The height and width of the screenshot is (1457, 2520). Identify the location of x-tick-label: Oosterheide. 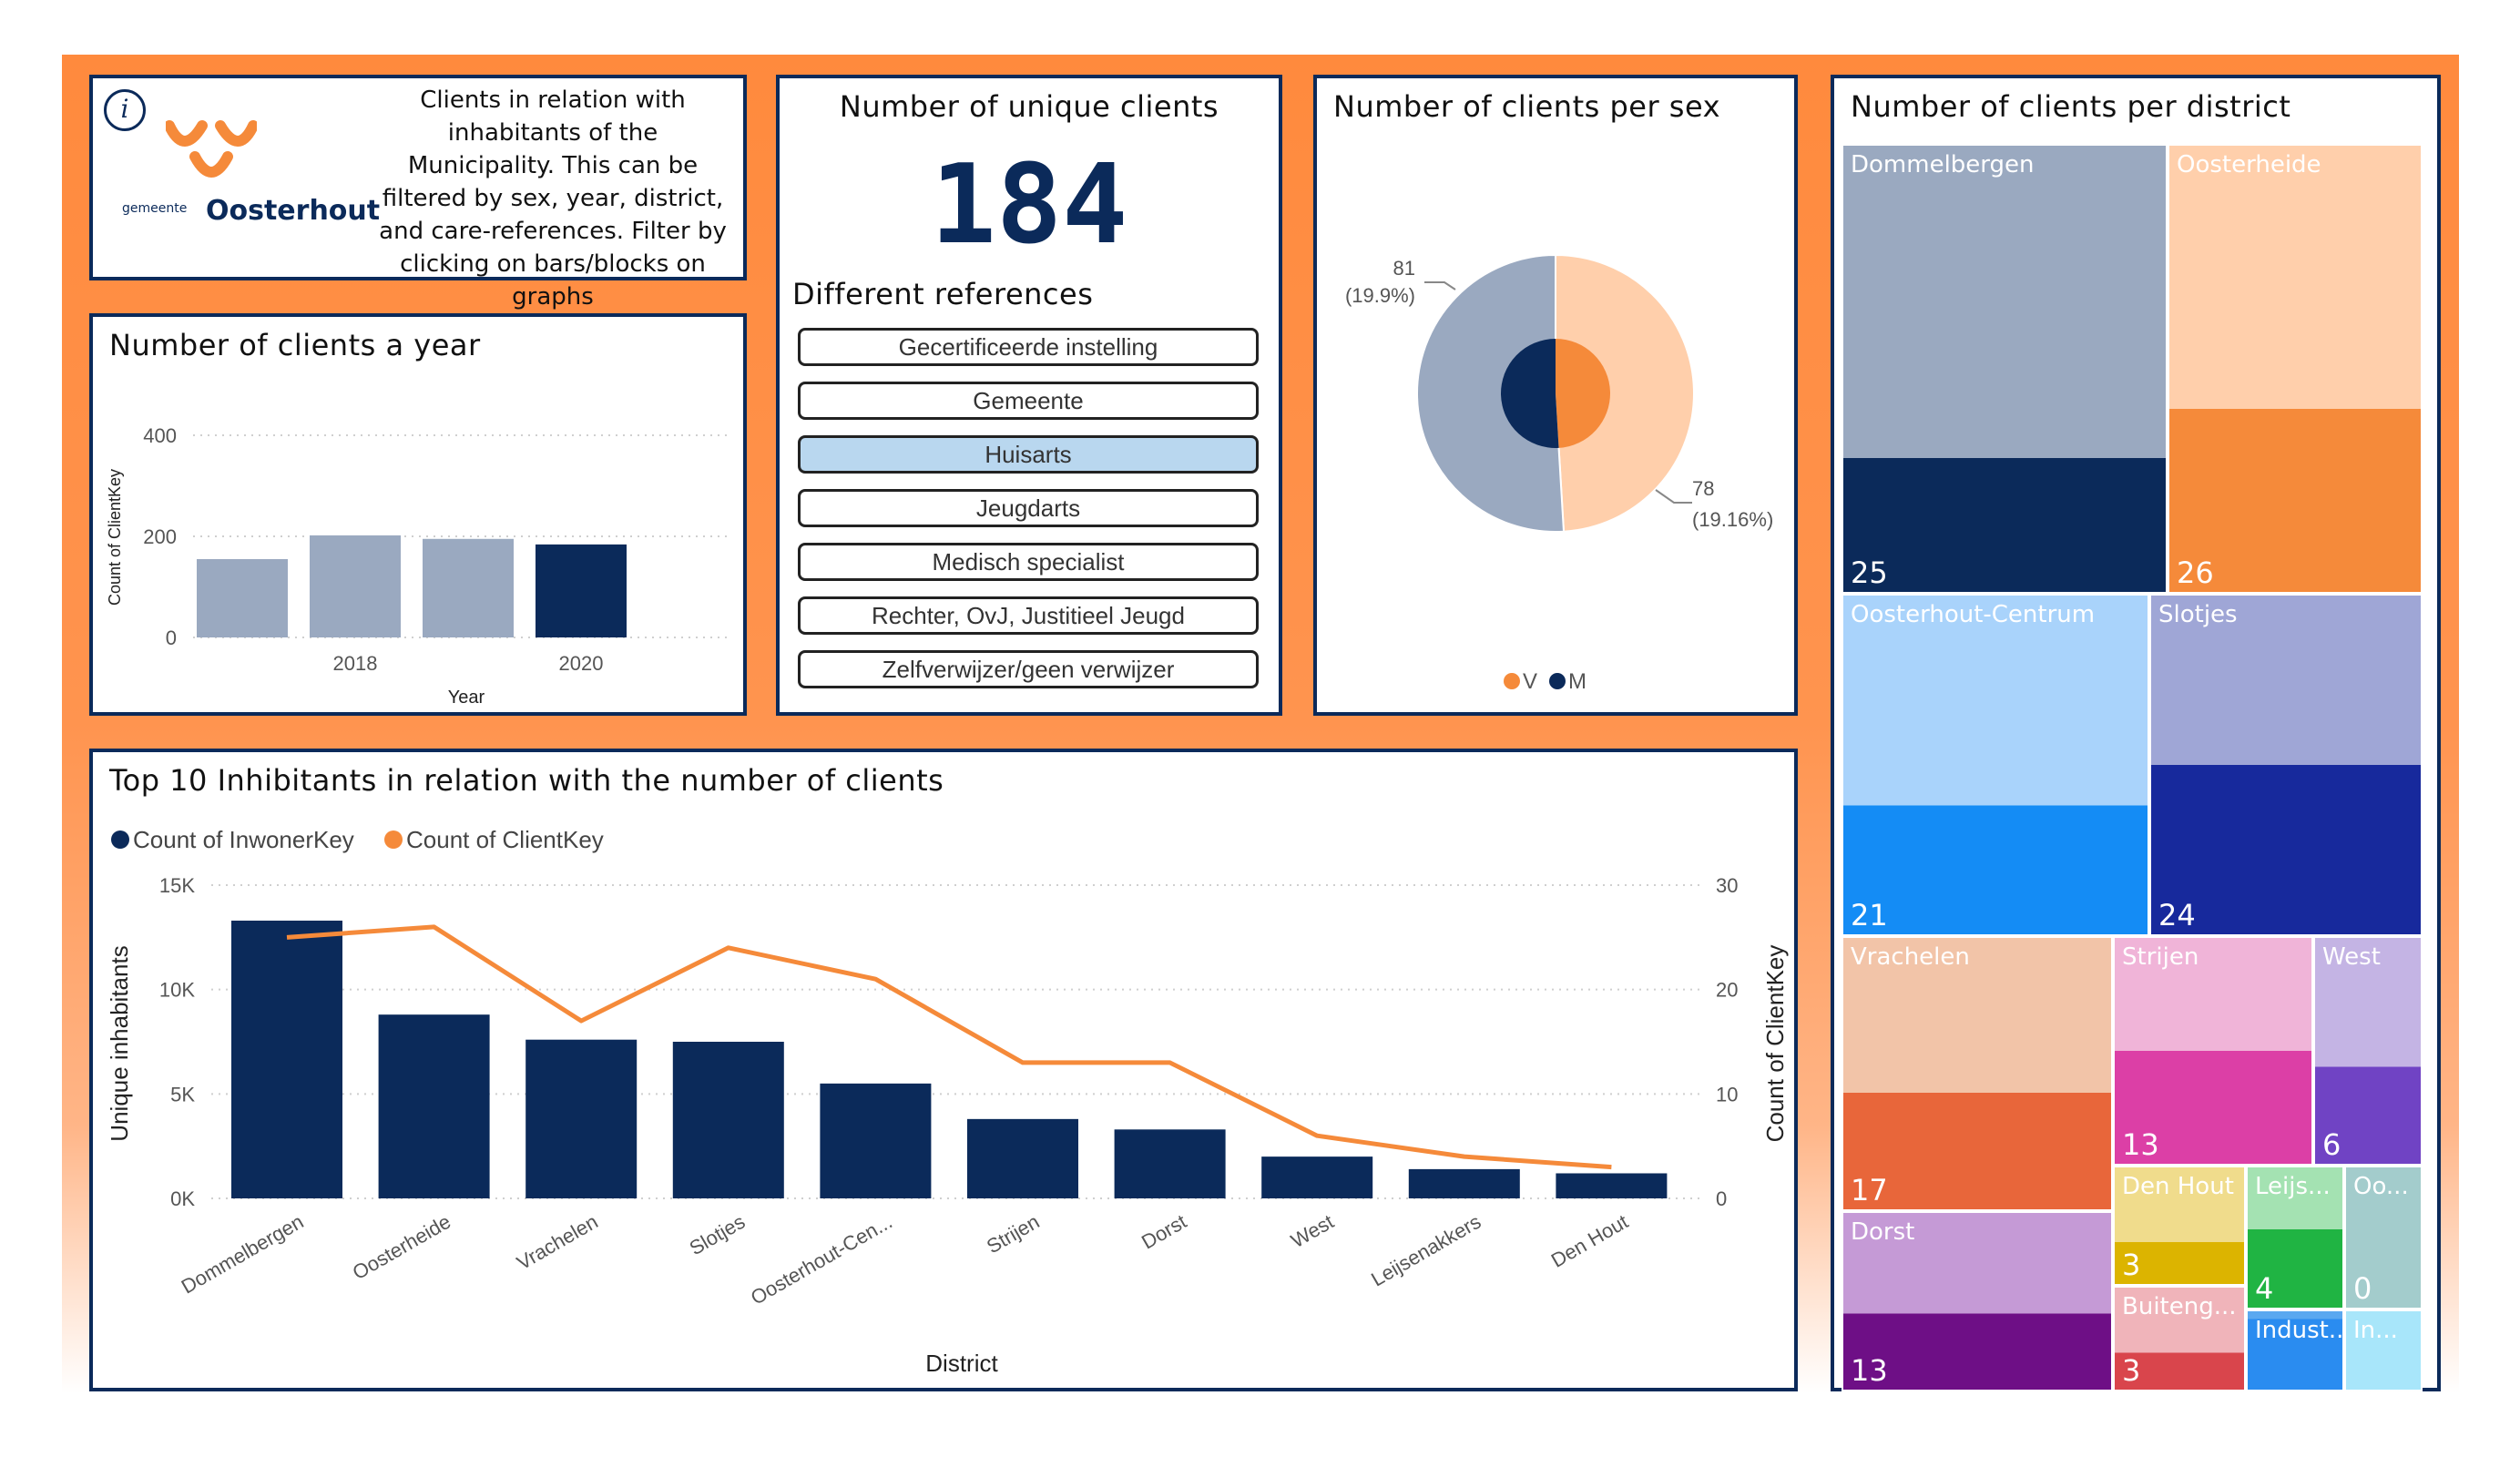
(401, 1247).